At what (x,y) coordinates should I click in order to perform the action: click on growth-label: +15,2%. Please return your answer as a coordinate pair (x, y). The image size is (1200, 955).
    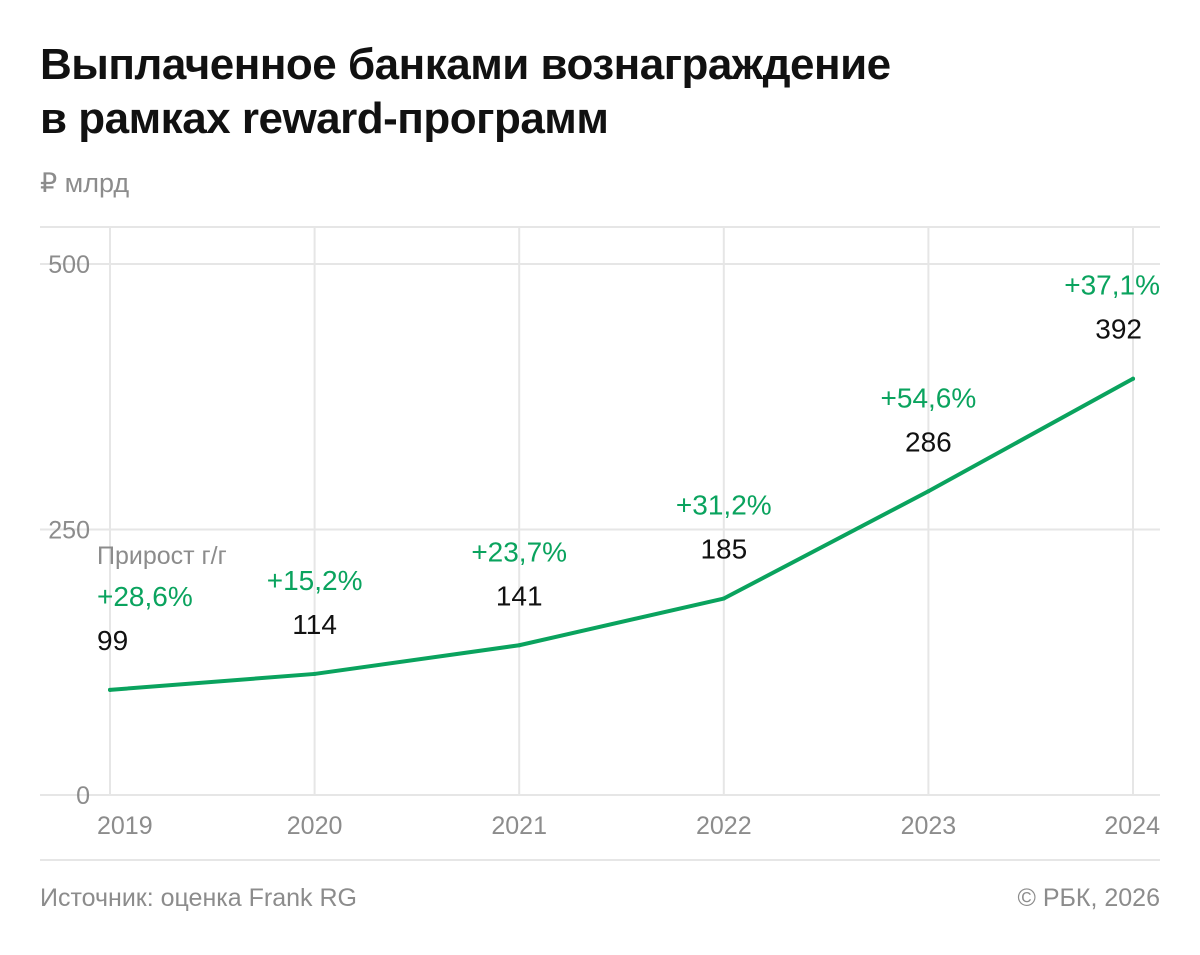
    Looking at the image, I should click on (315, 580).